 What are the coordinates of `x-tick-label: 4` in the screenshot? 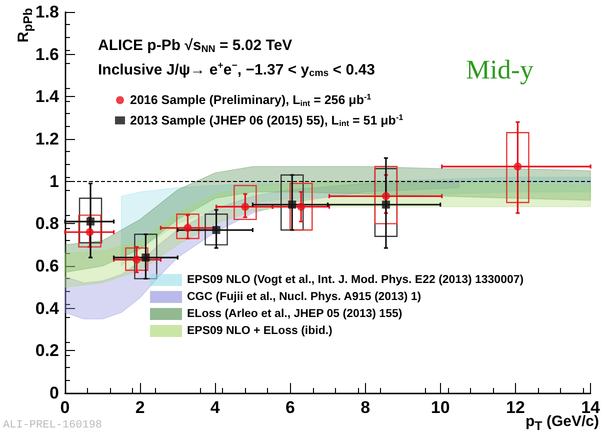 It's located at (215, 407).